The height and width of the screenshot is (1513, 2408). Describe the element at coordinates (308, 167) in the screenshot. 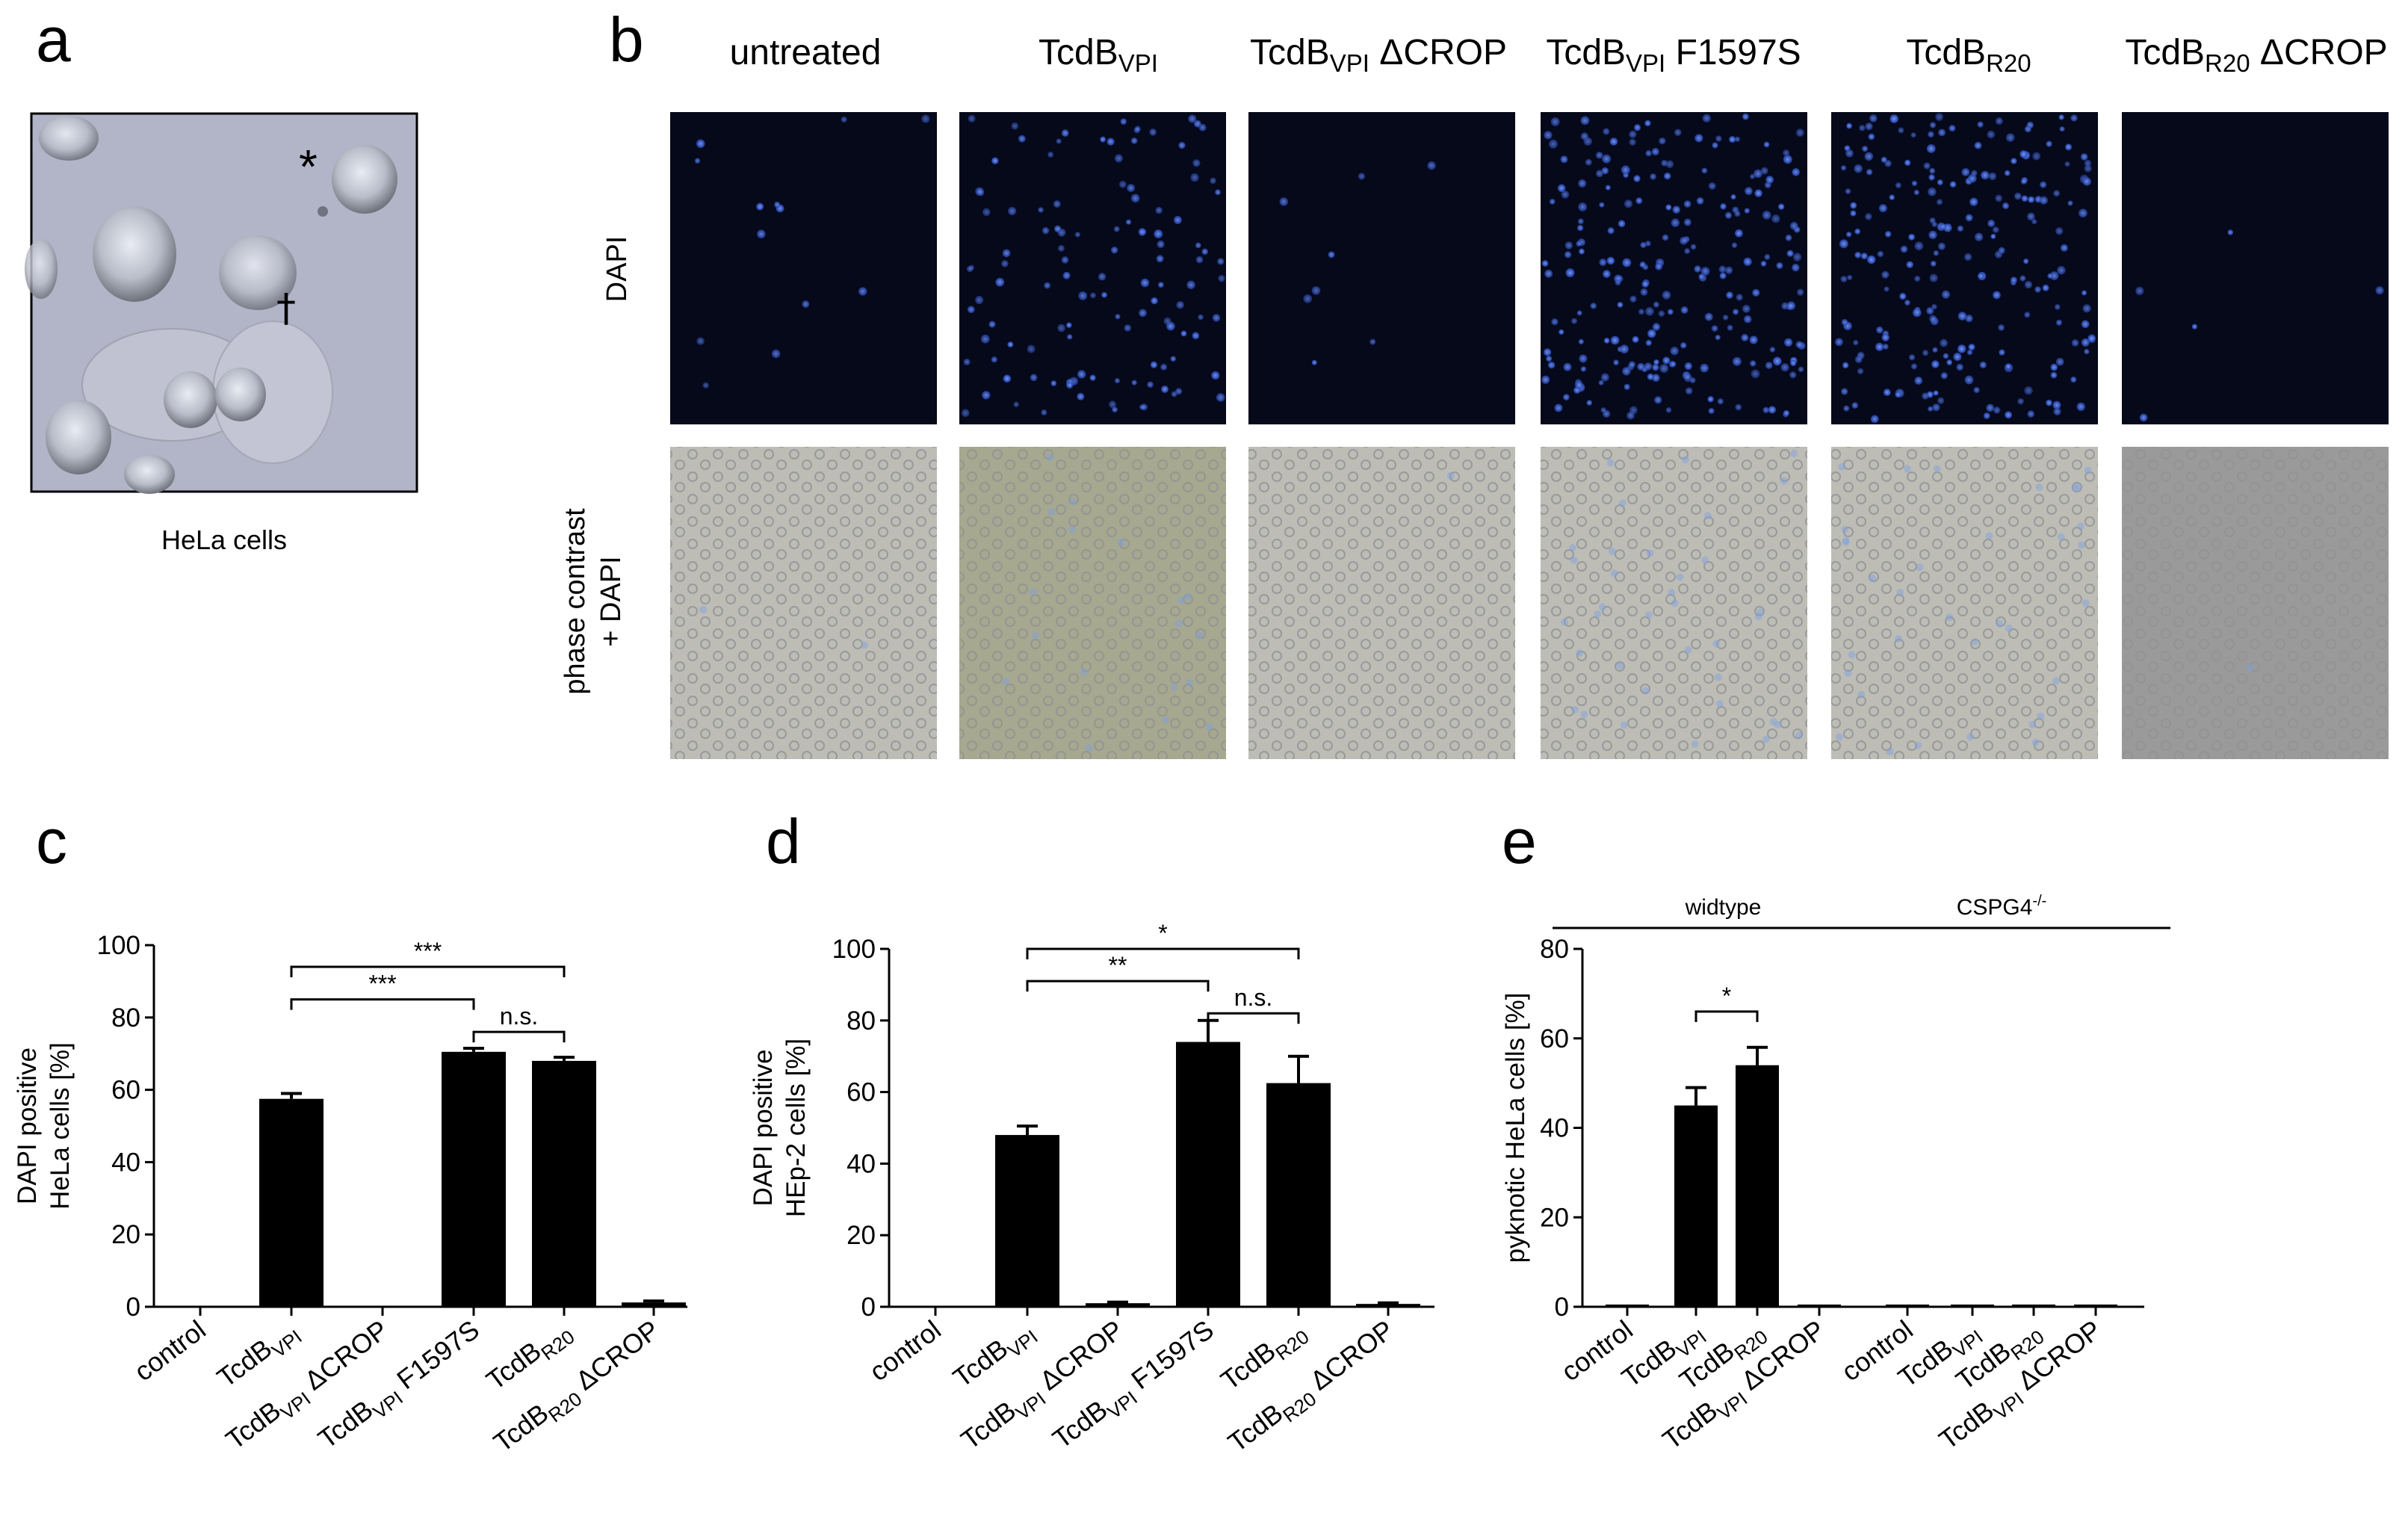

I see `asterisk-marker: *` at that location.